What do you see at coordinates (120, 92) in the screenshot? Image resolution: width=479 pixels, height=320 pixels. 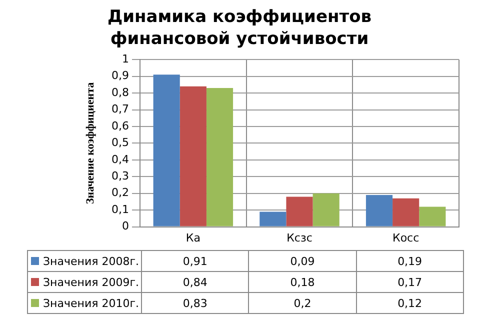 I see `y-tick-label: 0,8` at bounding box center [120, 92].